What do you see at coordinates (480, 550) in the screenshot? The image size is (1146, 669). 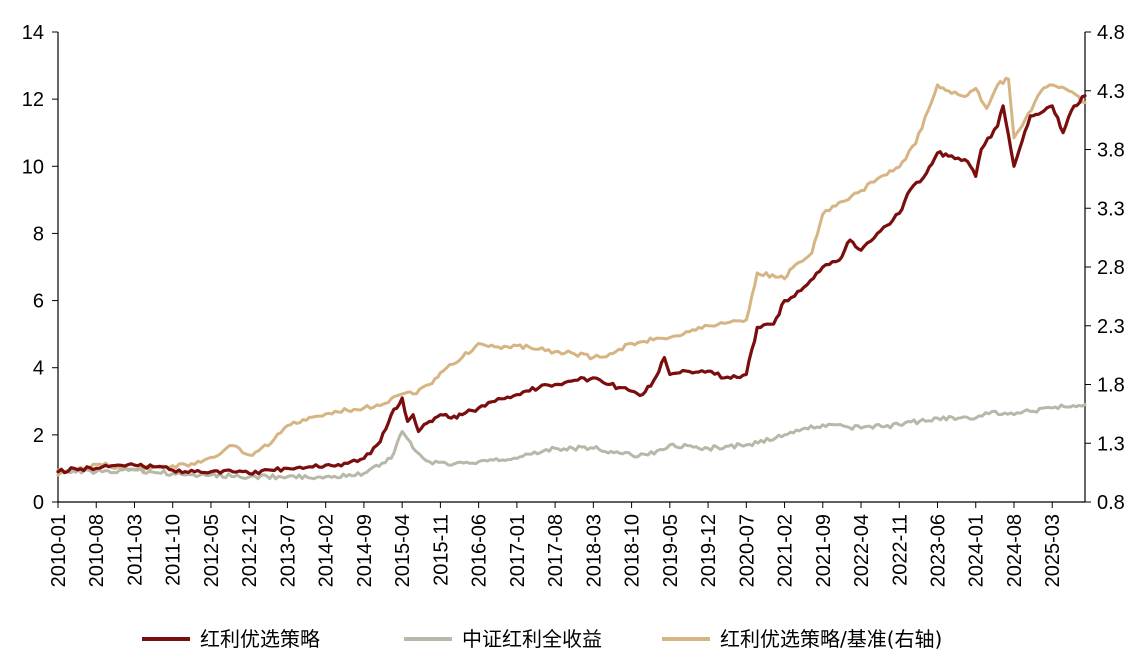 I see `x-tick-label: 2016-06` at bounding box center [480, 550].